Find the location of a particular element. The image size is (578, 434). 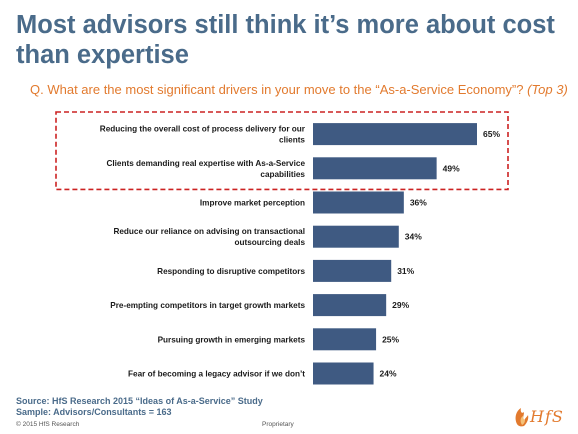

value-label: 36% is located at coordinates (418, 203).